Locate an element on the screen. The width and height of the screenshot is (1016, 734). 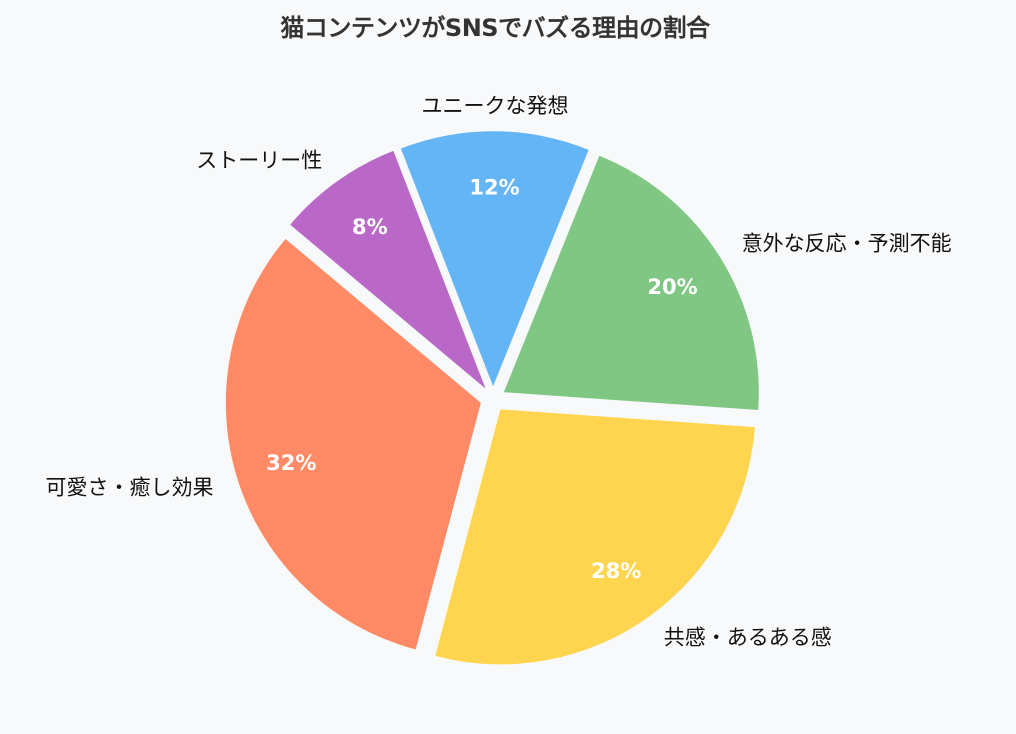
category-label: 可愛さ・癒し効果 is located at coordinates (129, 488).